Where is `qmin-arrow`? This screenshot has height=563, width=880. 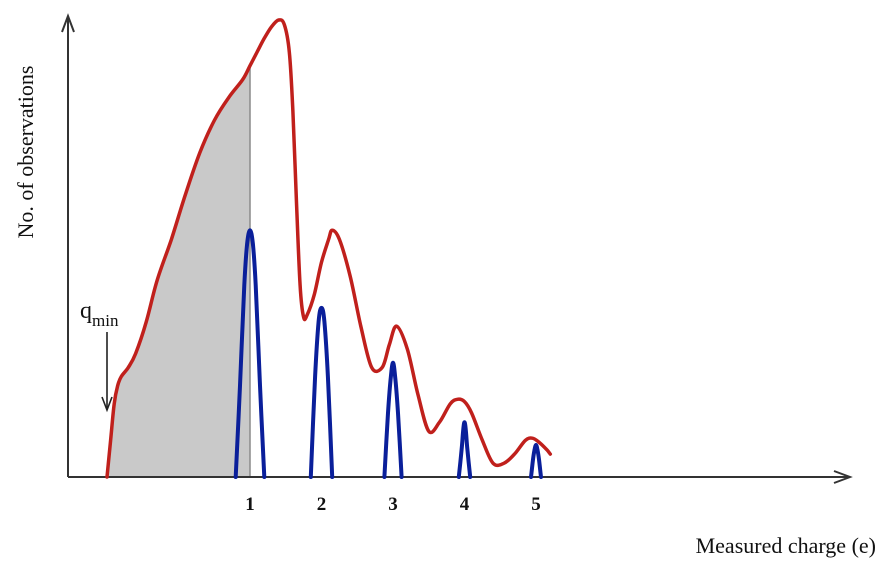 qmin-arrow is located at coordinates (107, 372).